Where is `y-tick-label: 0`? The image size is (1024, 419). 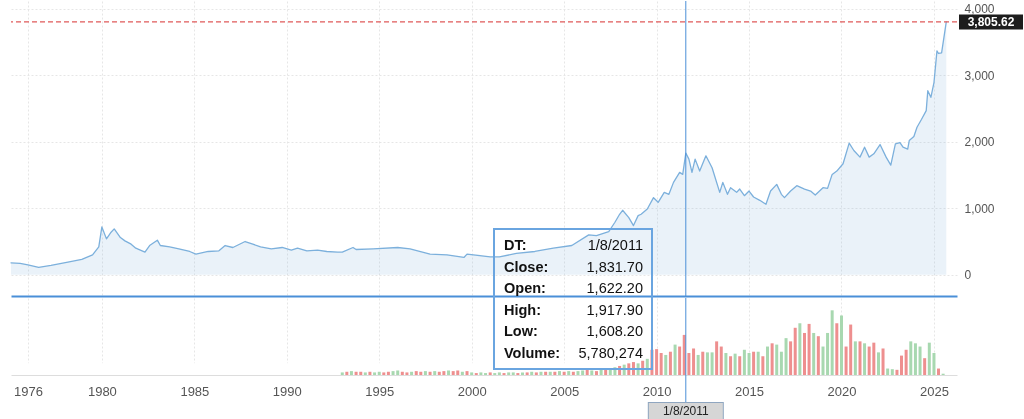
y-tick-label: 0 is located at coordinates (968, 275).